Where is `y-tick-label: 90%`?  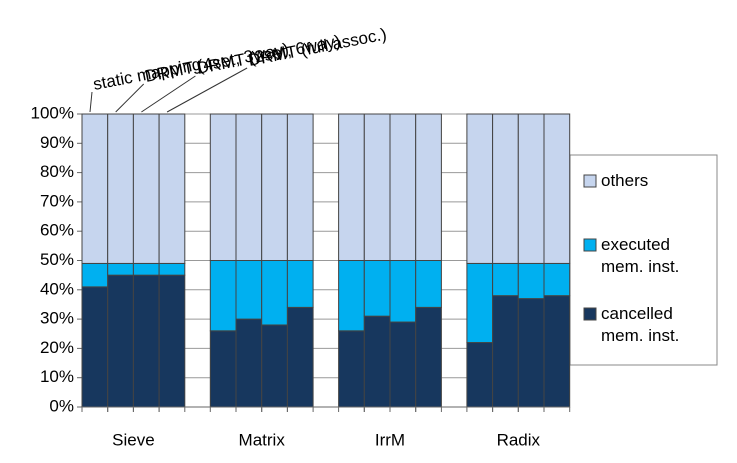
y-tick-label: 90% is located at coordinates (57, 142).